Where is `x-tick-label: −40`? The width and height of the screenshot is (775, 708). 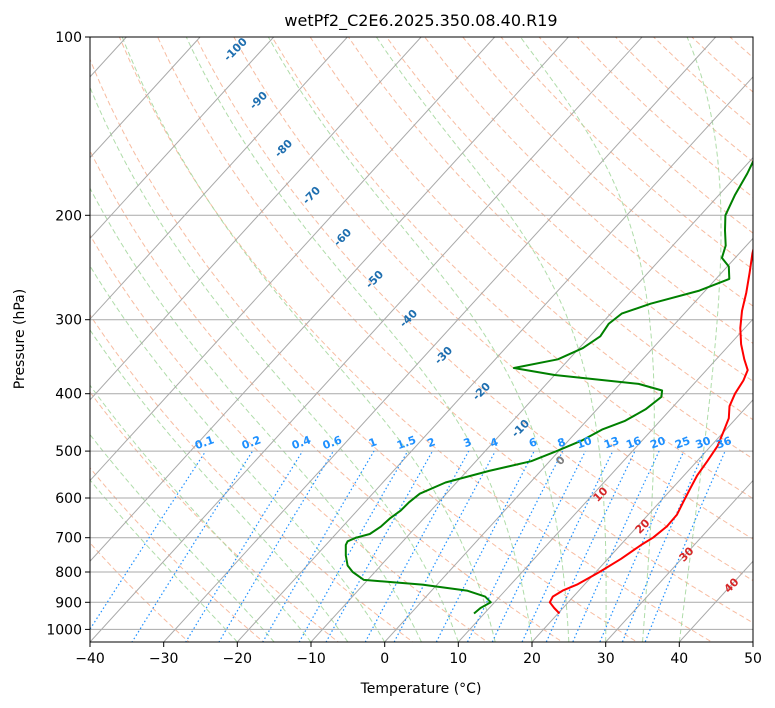
x-tick-label: −40 is located at coordinates (90, 659).